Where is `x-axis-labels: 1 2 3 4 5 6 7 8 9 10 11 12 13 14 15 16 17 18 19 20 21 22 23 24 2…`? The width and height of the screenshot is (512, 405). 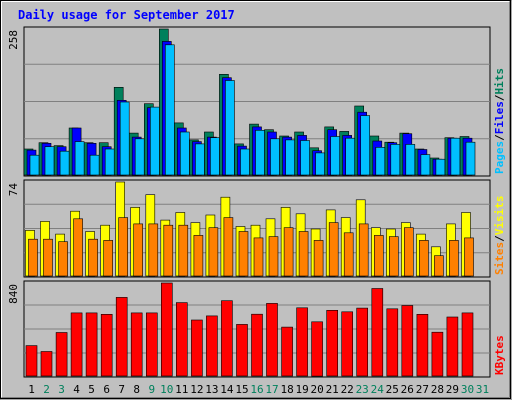
x-axis-labels: 1 2 3 4 5 6 7 8 9 10 11 12 13 14 15 16 17 18 19 20 21 22 23 24 2… is located at coordinates (258, 389).